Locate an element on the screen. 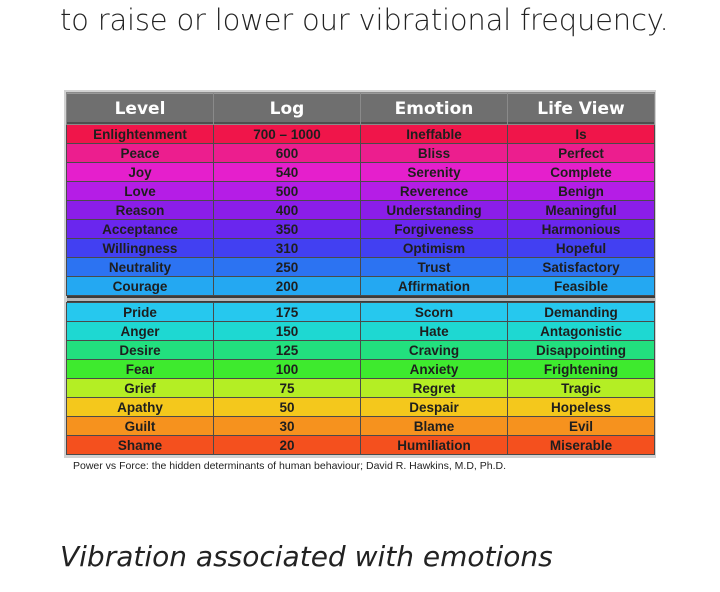 Image resolution: width=720 pixels, height=592 pixels. table-header: Level Log Emotion Life View is located at coordinates (360, 108).